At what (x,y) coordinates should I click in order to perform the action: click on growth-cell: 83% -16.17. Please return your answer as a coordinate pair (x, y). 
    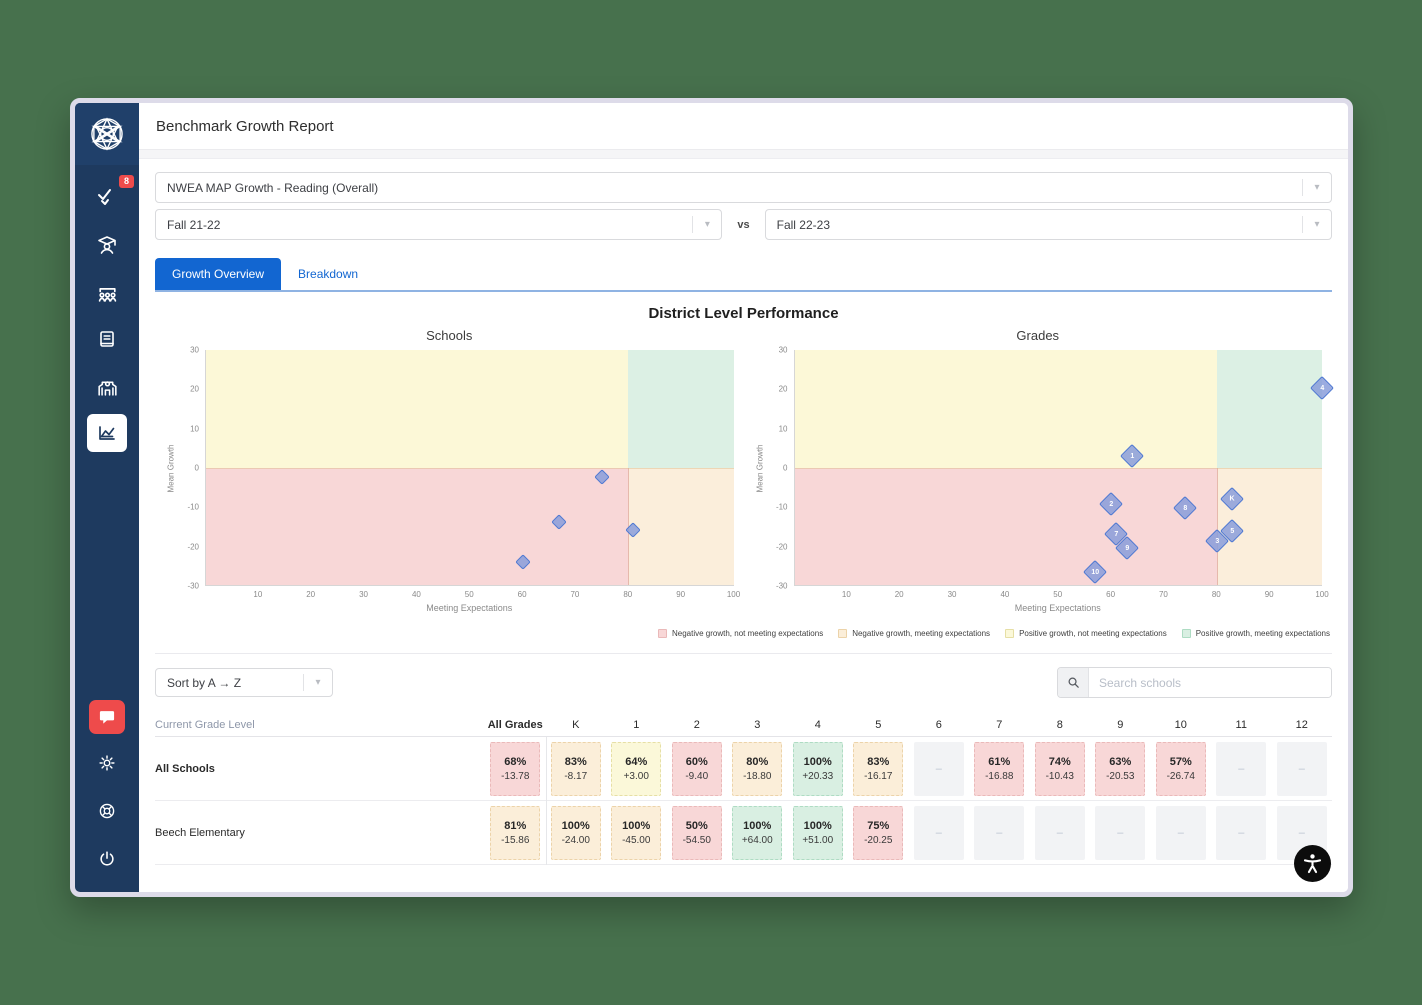
    Looking at the image, I should click on (878, 768).